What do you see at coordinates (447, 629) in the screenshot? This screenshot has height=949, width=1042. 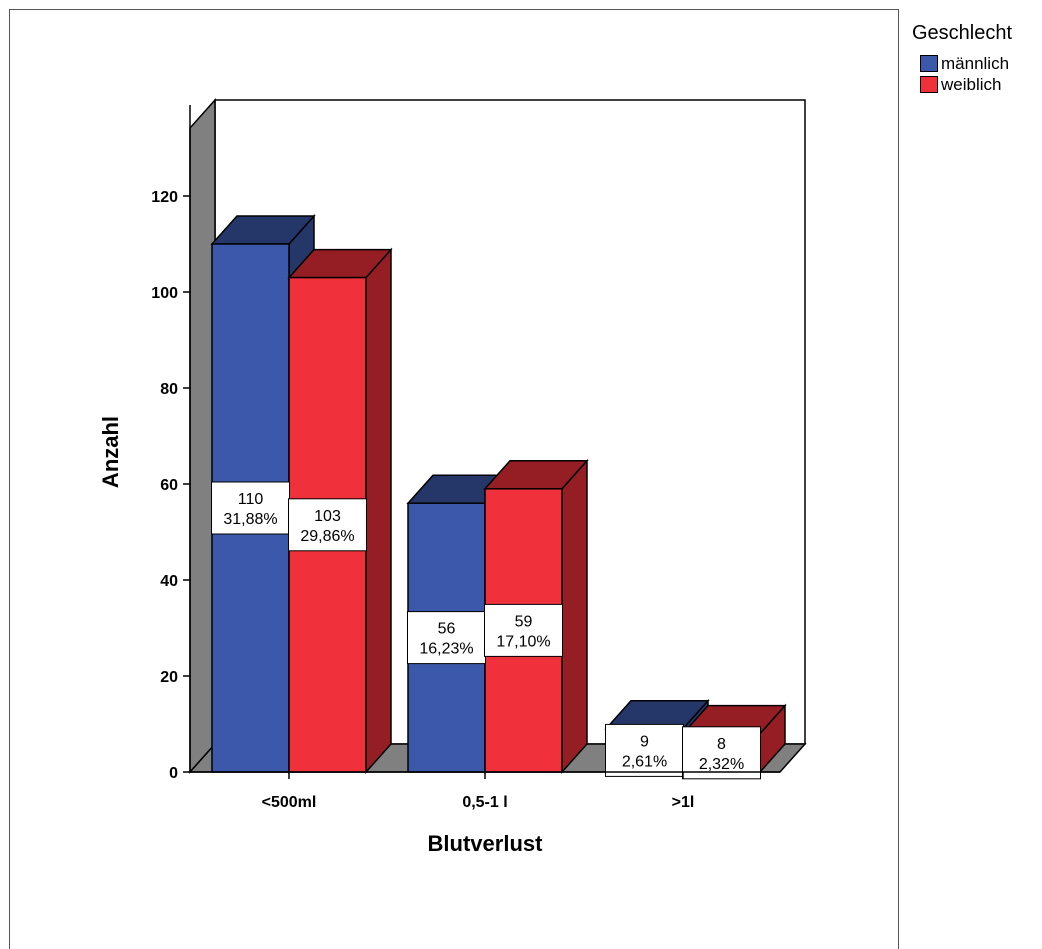 I see `data-label-count: 56` at bounding box center [447, 629].